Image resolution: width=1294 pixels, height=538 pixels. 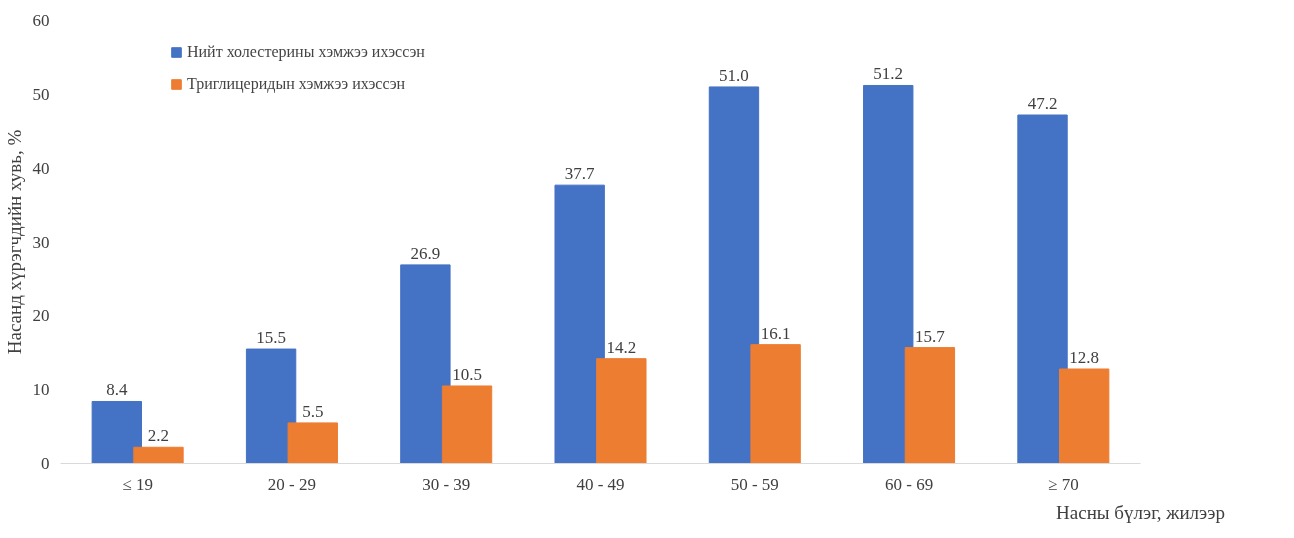 I want to click on x-axis-title: Насны бүлэг, жилээр, so click(x=1140, y=512).